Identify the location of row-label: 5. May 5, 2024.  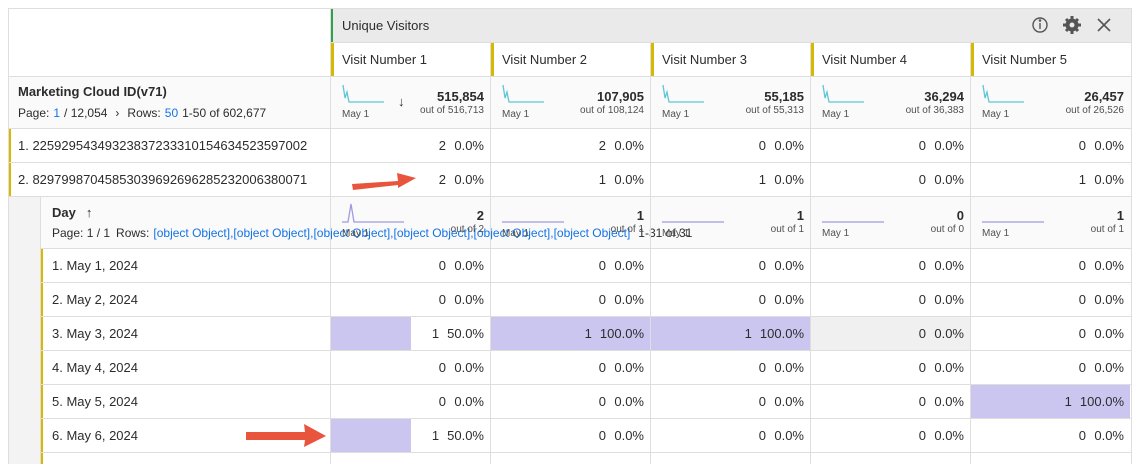
(95, 401).